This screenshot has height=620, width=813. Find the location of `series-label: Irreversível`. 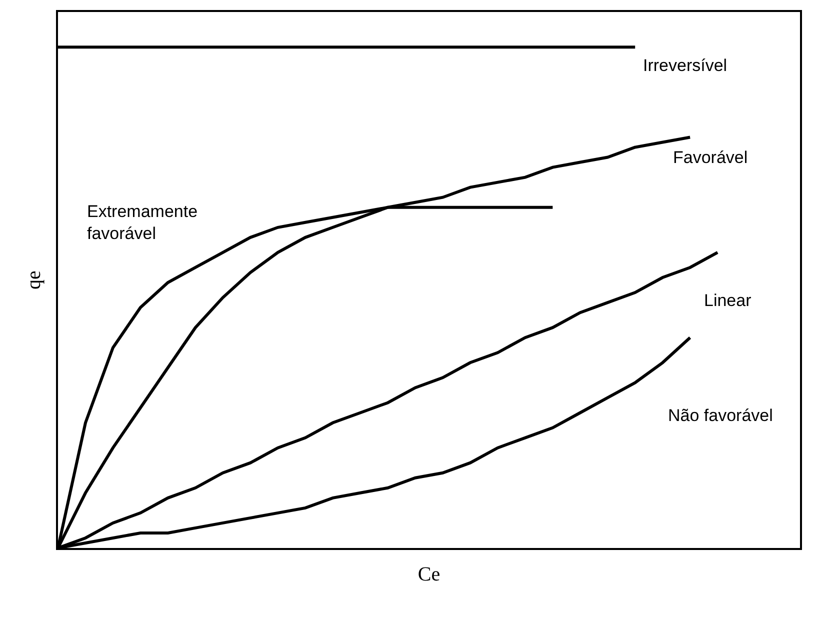

series-label: Irreversível is located at coordinates (685, 65).